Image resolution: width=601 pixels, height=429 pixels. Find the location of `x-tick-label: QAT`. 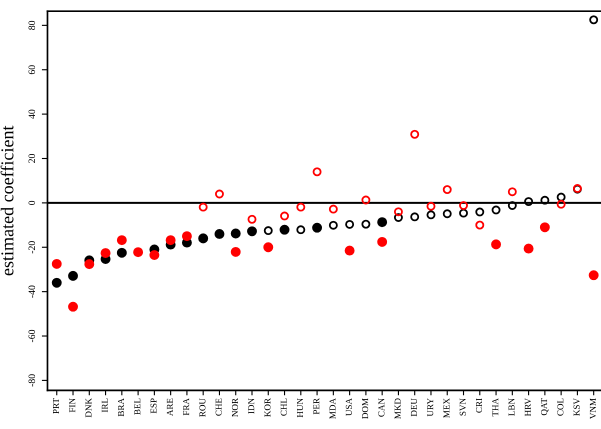

x-tick-label: QAT is located at coordinates (544, 407).